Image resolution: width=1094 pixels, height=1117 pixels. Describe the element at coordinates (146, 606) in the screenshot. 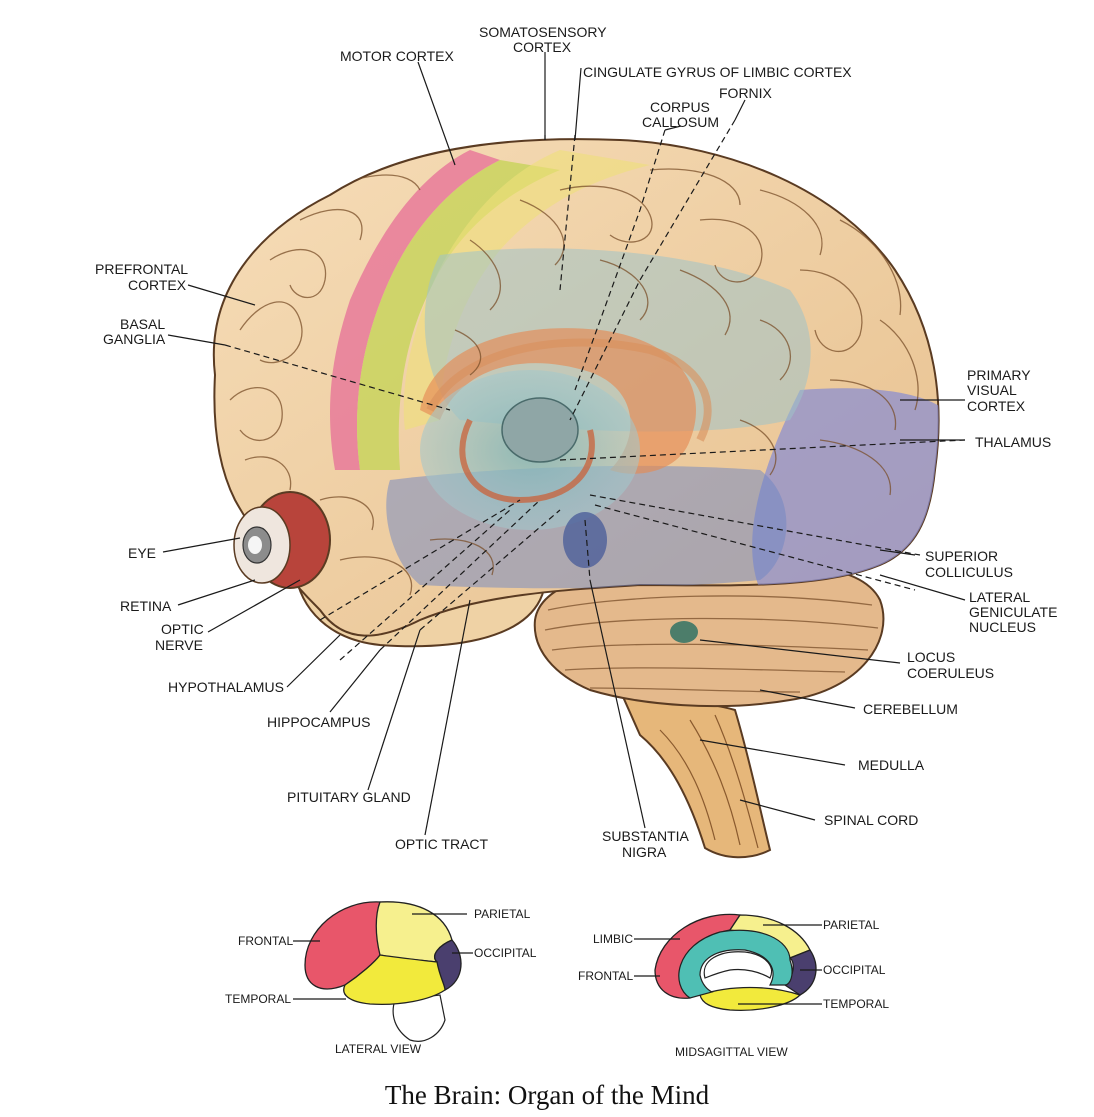

I see `label-retina: RETINA` at that location.